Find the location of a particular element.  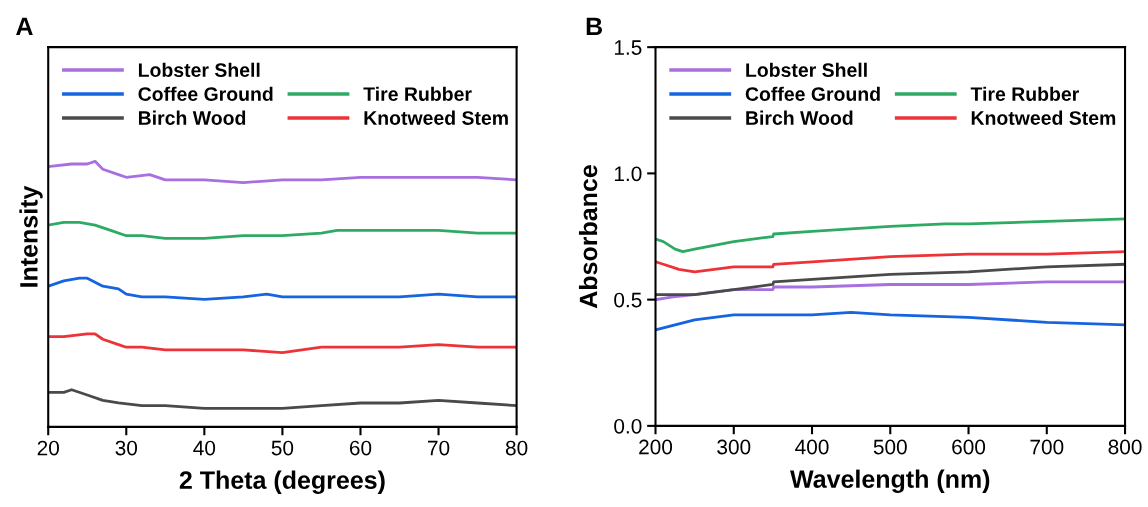

x-tick-label: 200 is located at coordinates (656, 447).